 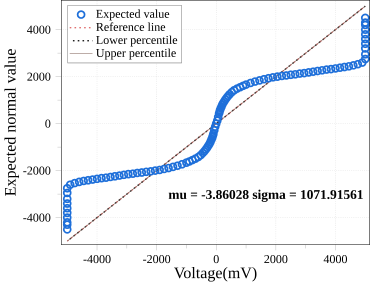 I want to click on y-tick-label: -4000, so click(x=36, y=218).